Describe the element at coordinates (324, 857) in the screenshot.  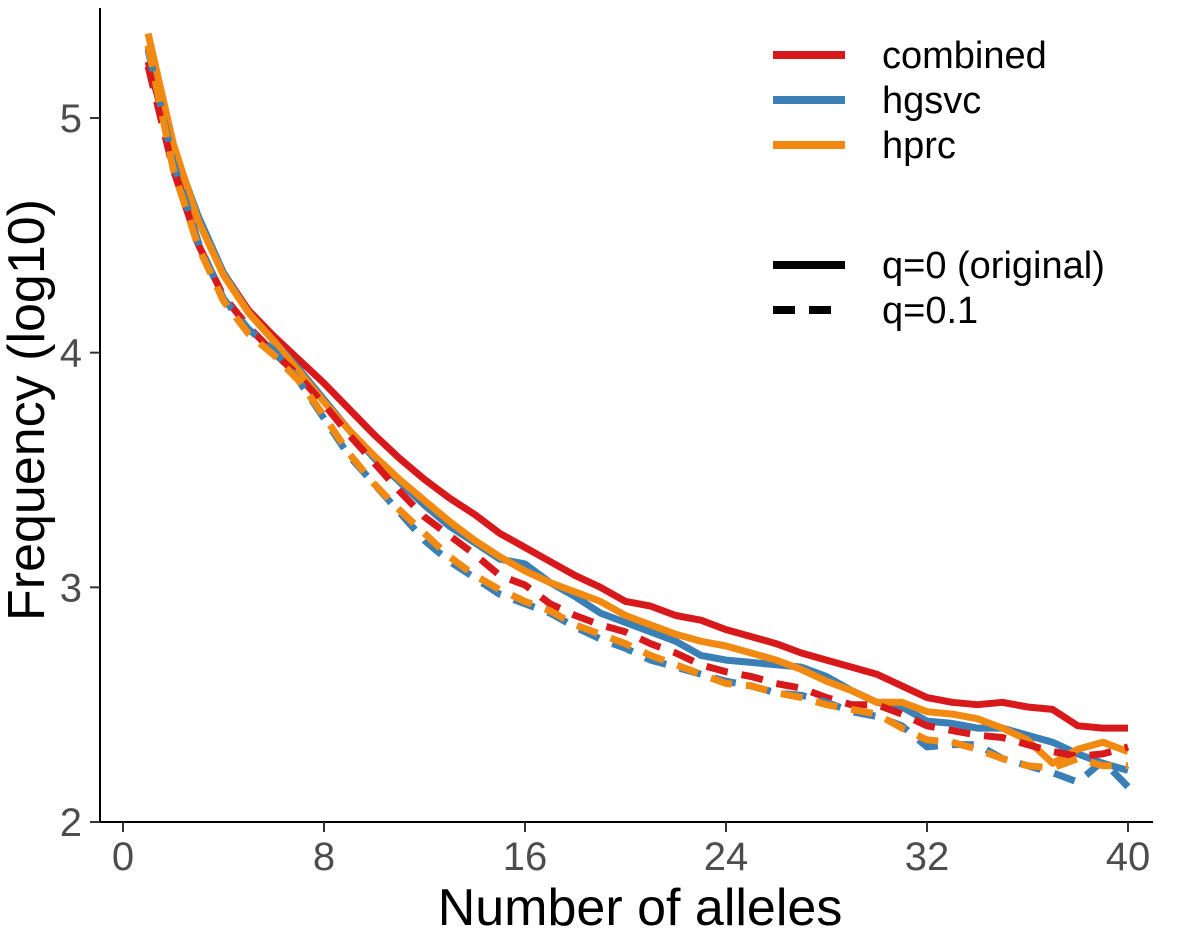
I see `x-tick-label: 8` at that location.